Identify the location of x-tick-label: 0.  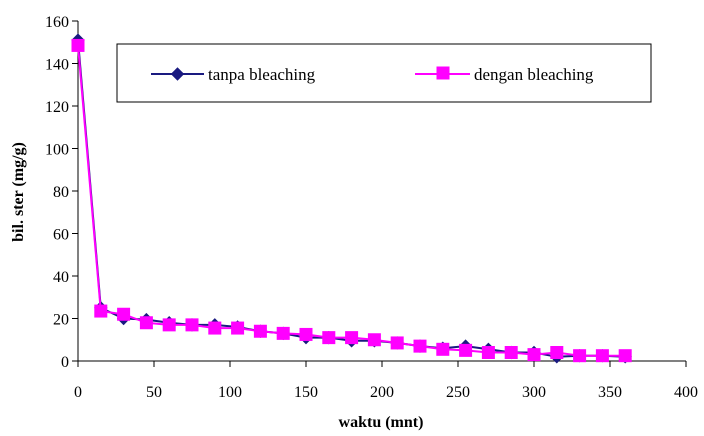
(78, 392).